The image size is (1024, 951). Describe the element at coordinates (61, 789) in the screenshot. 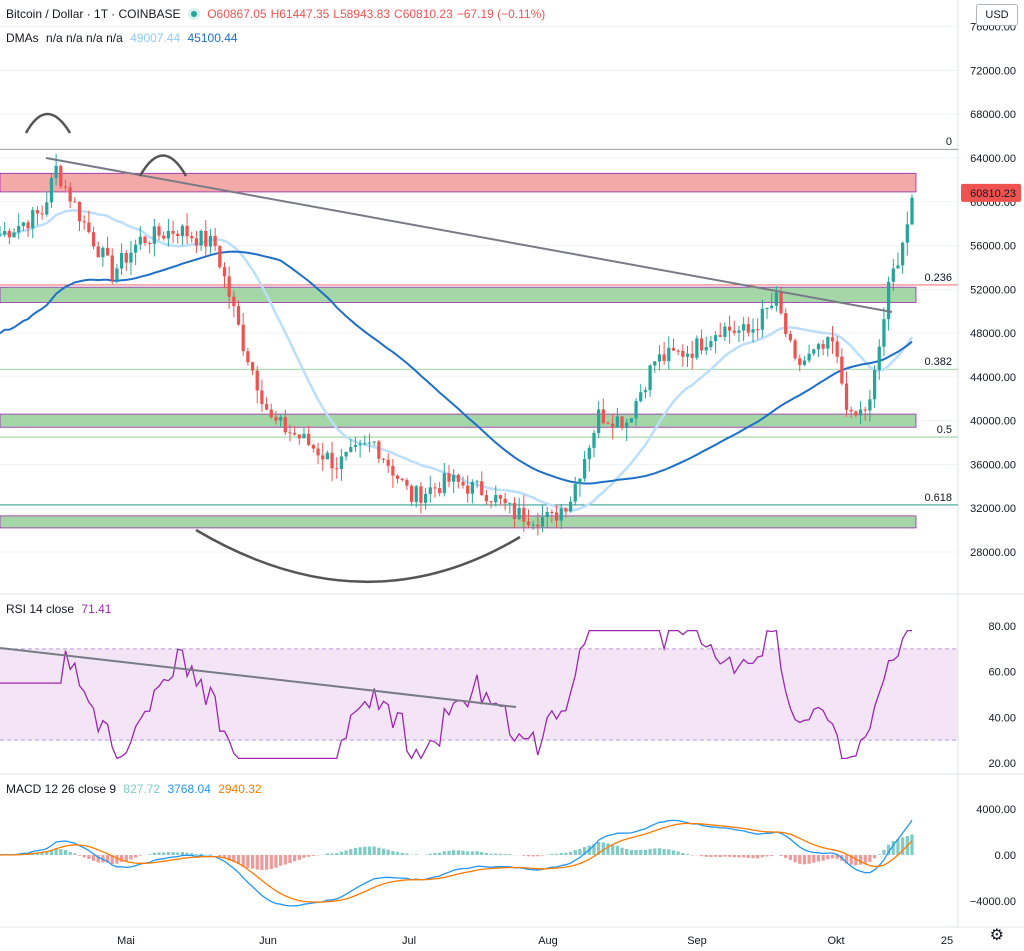

I see `macd-label: MACD 12 26 close 9` at that location.